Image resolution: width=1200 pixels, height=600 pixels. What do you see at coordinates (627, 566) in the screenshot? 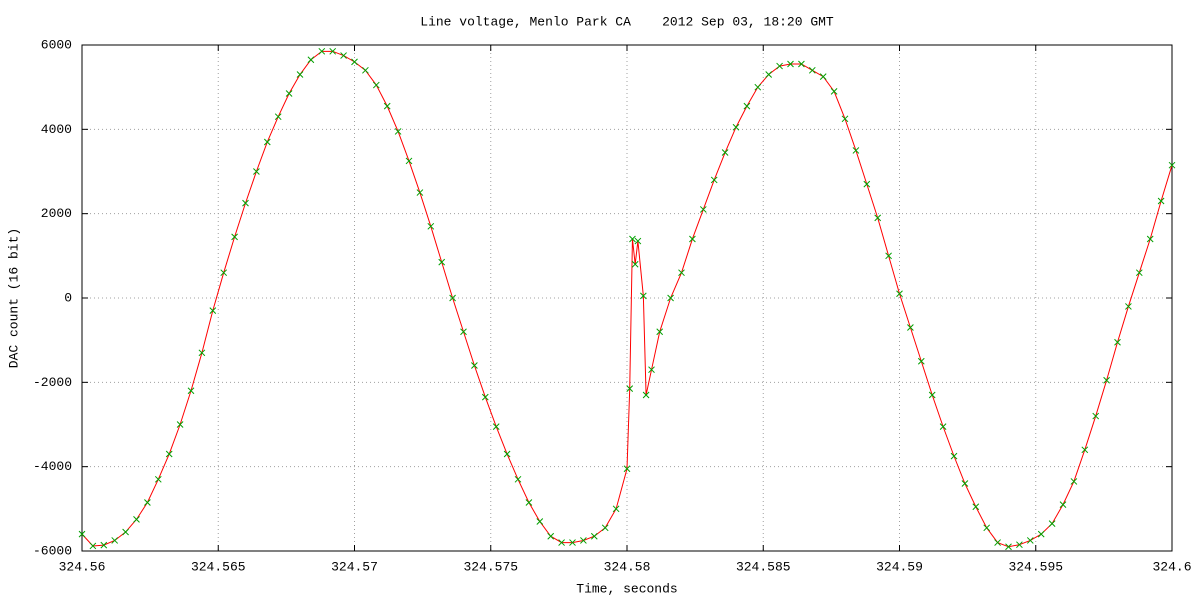
I see `x-tick-label: 324.58` at bounding box center [627, 566].